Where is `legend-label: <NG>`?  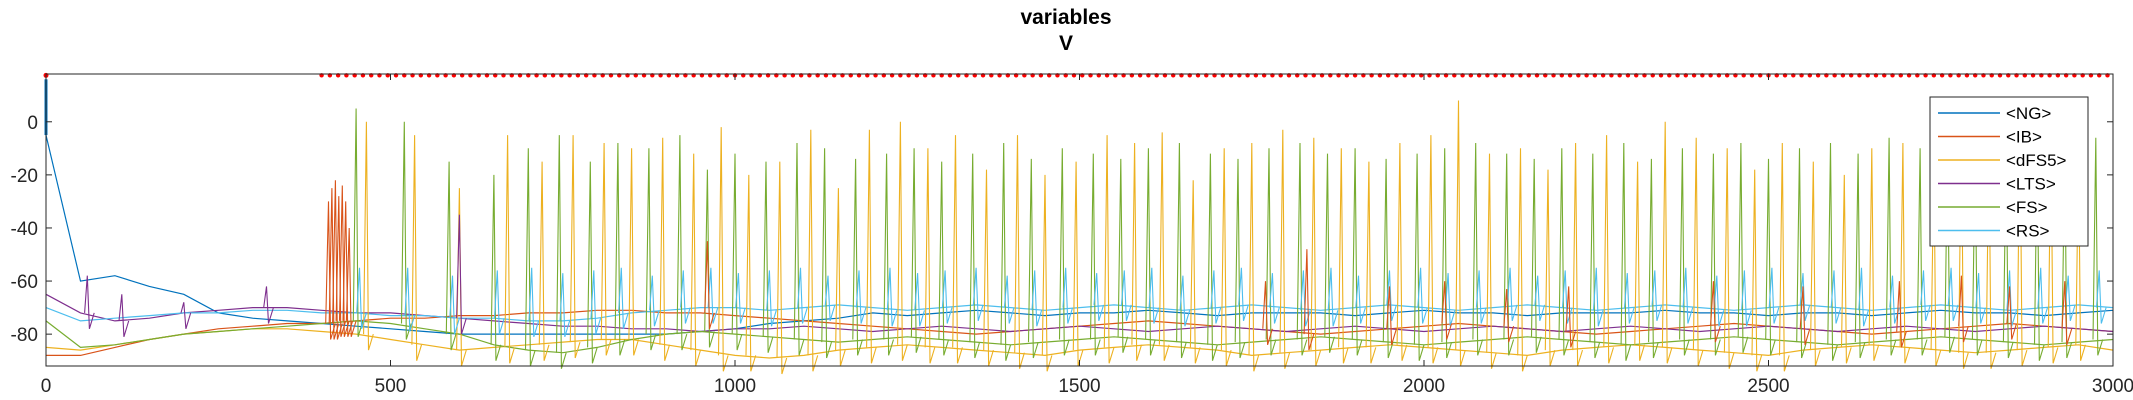
legend-label: <NG> is located at coordinates (2028, 113).